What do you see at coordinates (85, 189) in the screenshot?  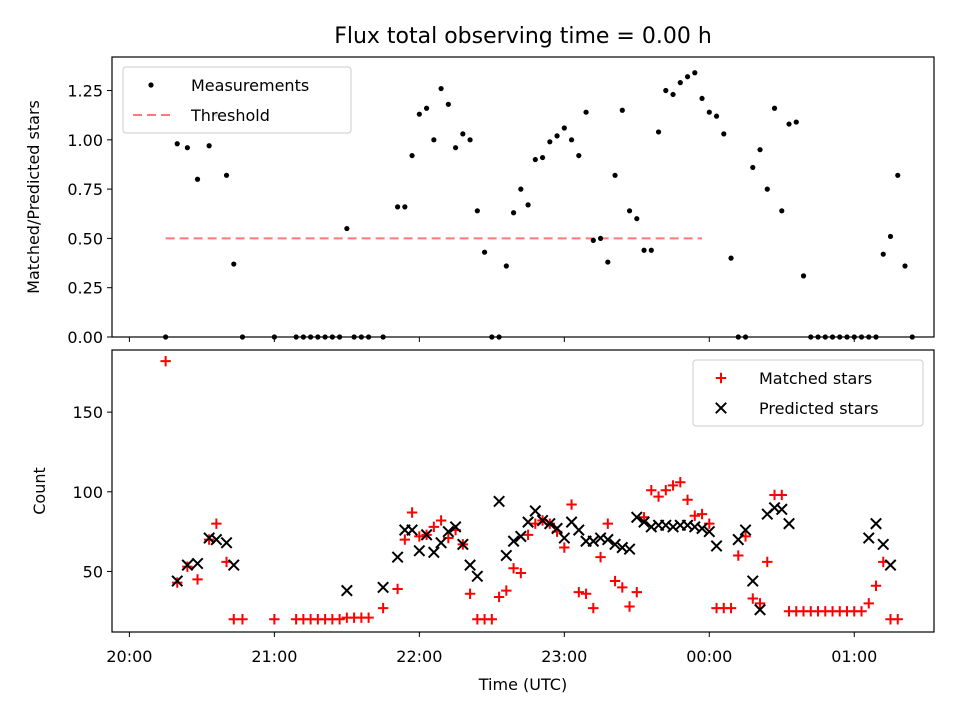 I see `y-tick-label: 0.75` at bounding box center [85, 189].